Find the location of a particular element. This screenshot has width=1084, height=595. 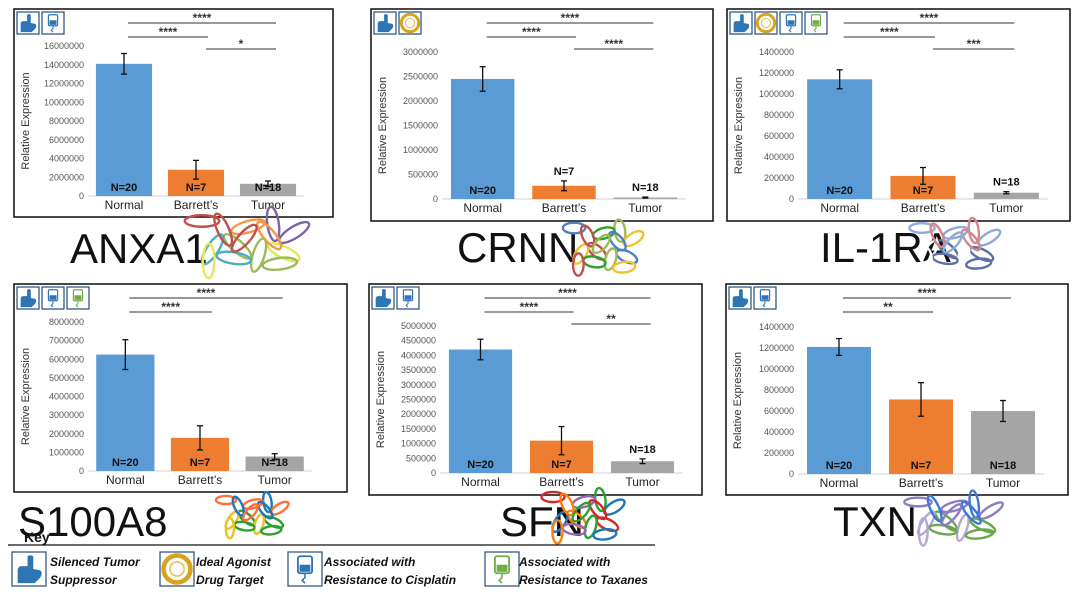

y-tick-label: 4500000 is located at coordinates (418, 341).